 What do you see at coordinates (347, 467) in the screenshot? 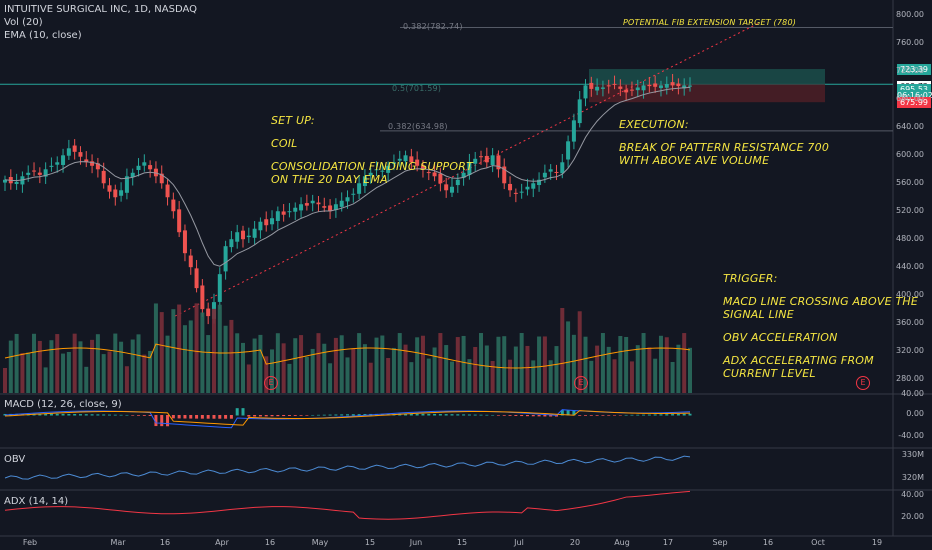
I see `obv-line` at bounding box center [347, 467].